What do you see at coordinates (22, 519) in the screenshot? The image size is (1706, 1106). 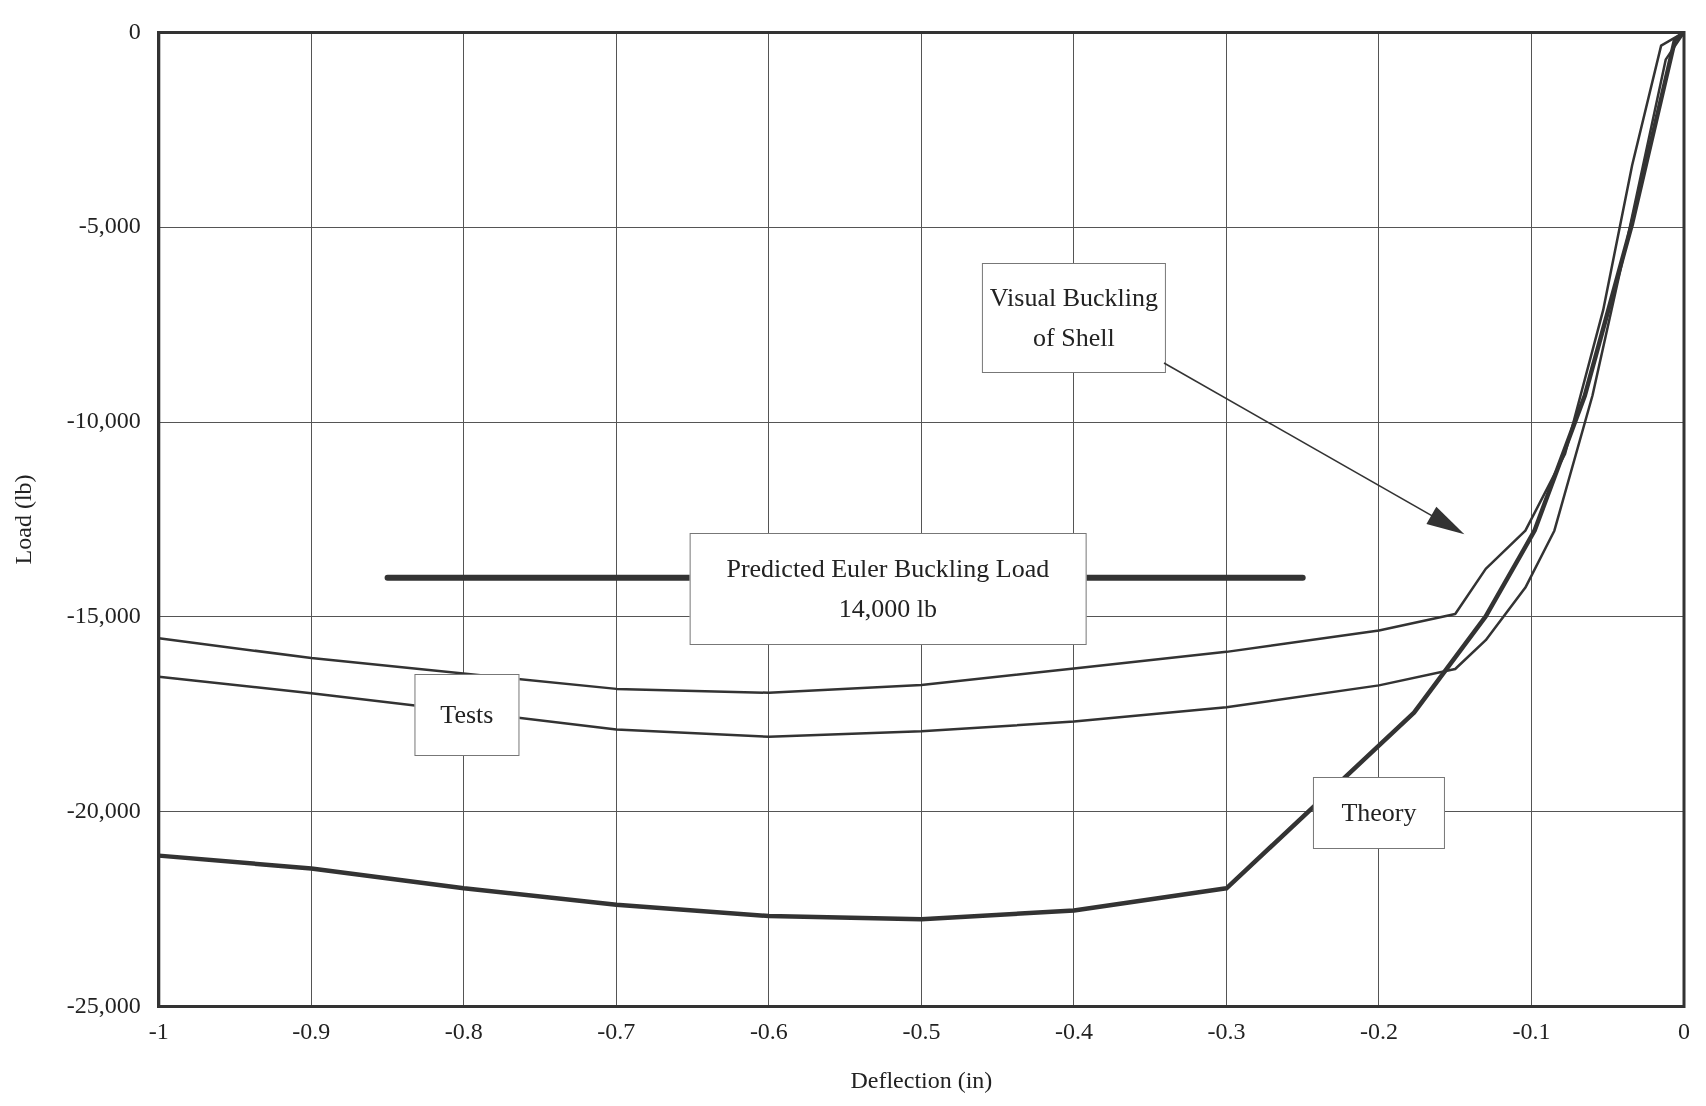 I see `y-axis-title: Load (lb)` at bounding box center [22, 519].